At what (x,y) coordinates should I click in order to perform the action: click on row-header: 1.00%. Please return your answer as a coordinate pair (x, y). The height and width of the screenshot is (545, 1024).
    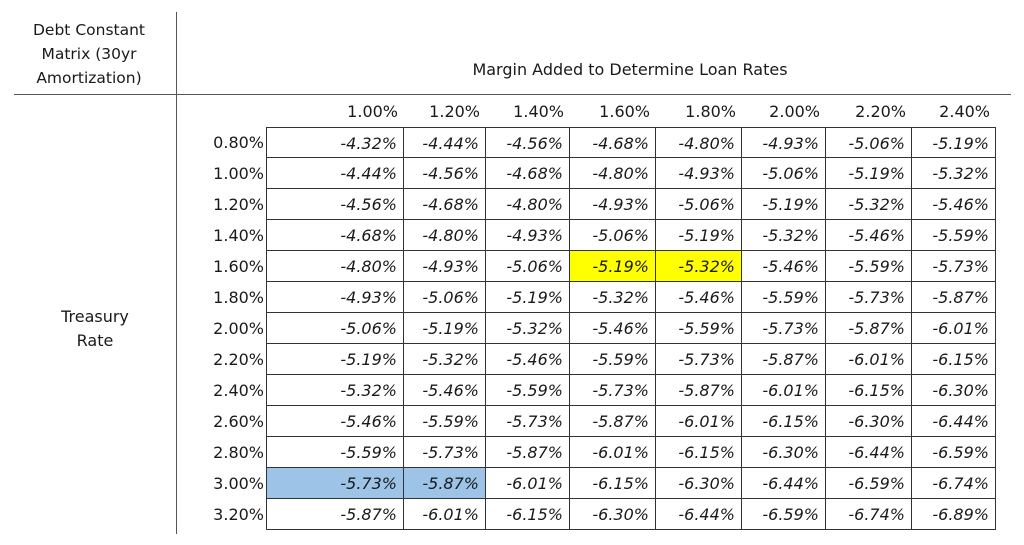
    Looking at the image, I should click on (238, 173).